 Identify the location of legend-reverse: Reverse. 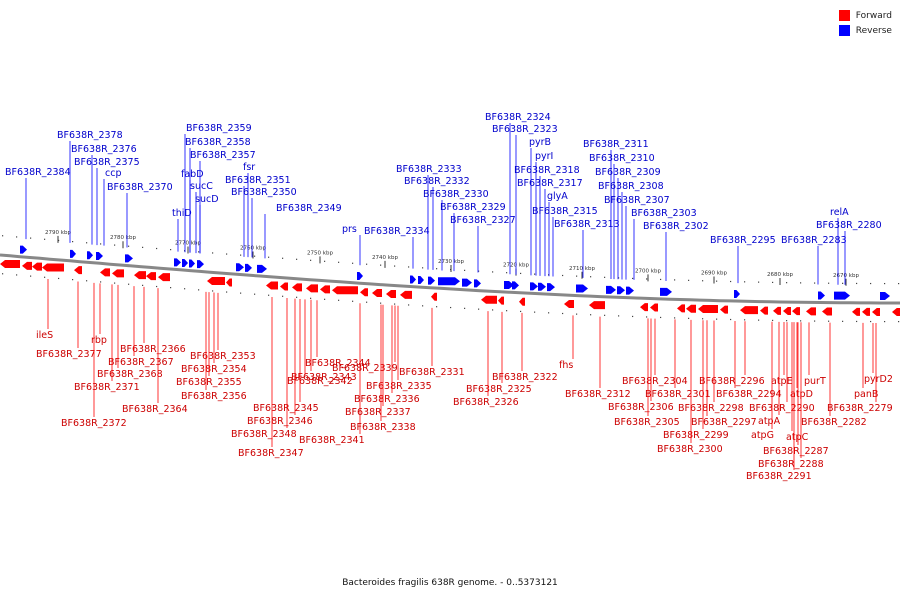
(865, 30).